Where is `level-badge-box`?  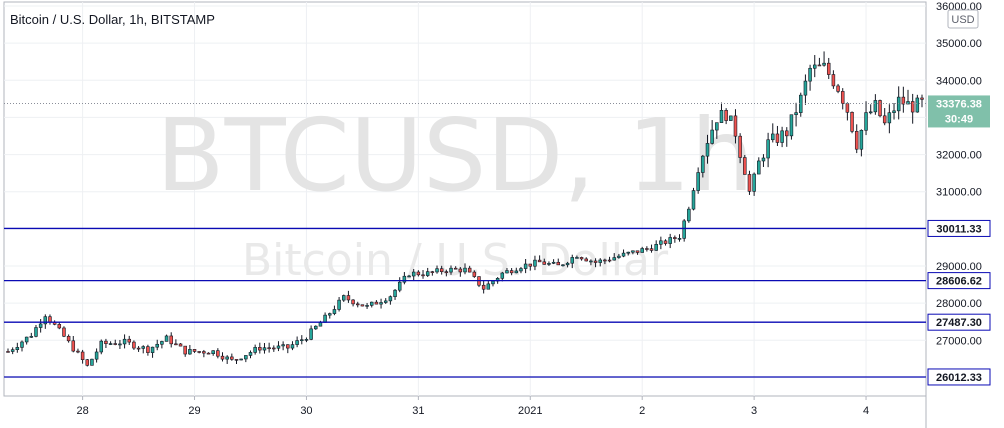
level-badge-box is located at coordinates (959, 322).